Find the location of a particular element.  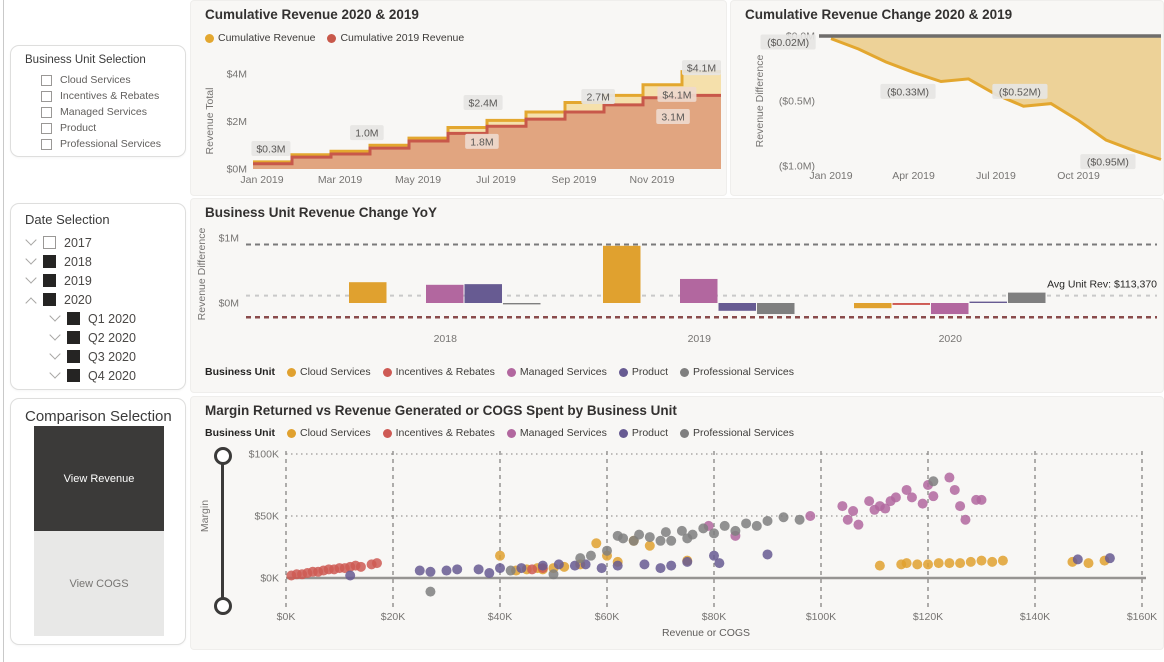

legend-label: Incentives & Rebates is located at coordinates (445, 372).